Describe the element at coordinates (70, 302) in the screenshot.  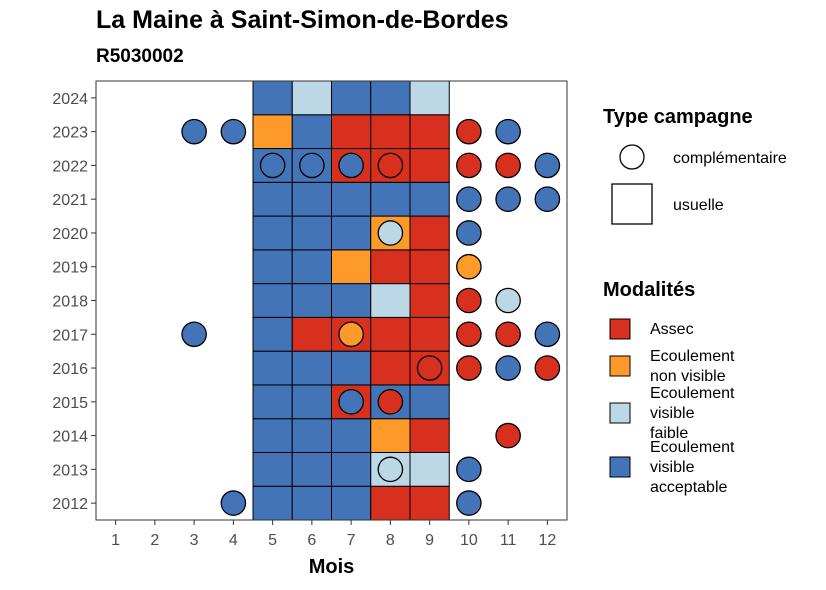
I see `y-tick-label-2018: 2018` at that location.